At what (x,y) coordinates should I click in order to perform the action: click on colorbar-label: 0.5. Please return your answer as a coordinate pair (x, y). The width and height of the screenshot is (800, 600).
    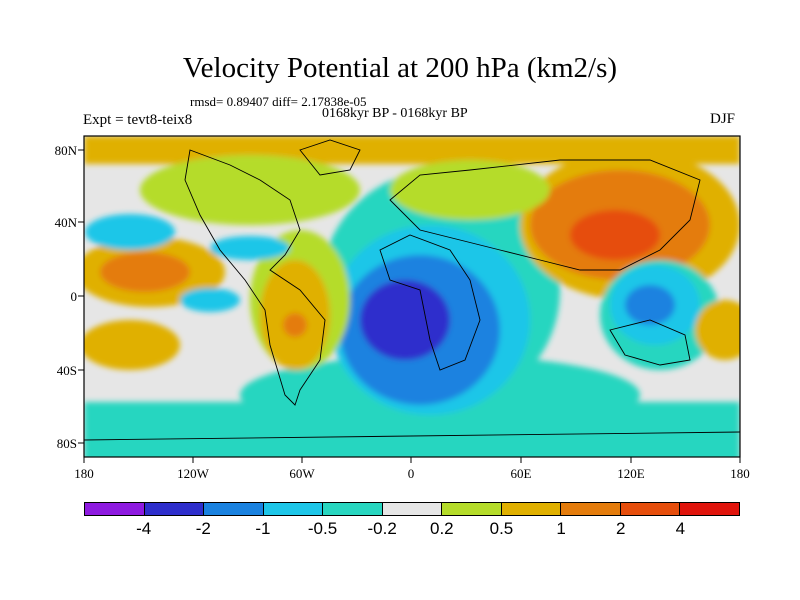
    Looking at the image, I should click on (501, 528).